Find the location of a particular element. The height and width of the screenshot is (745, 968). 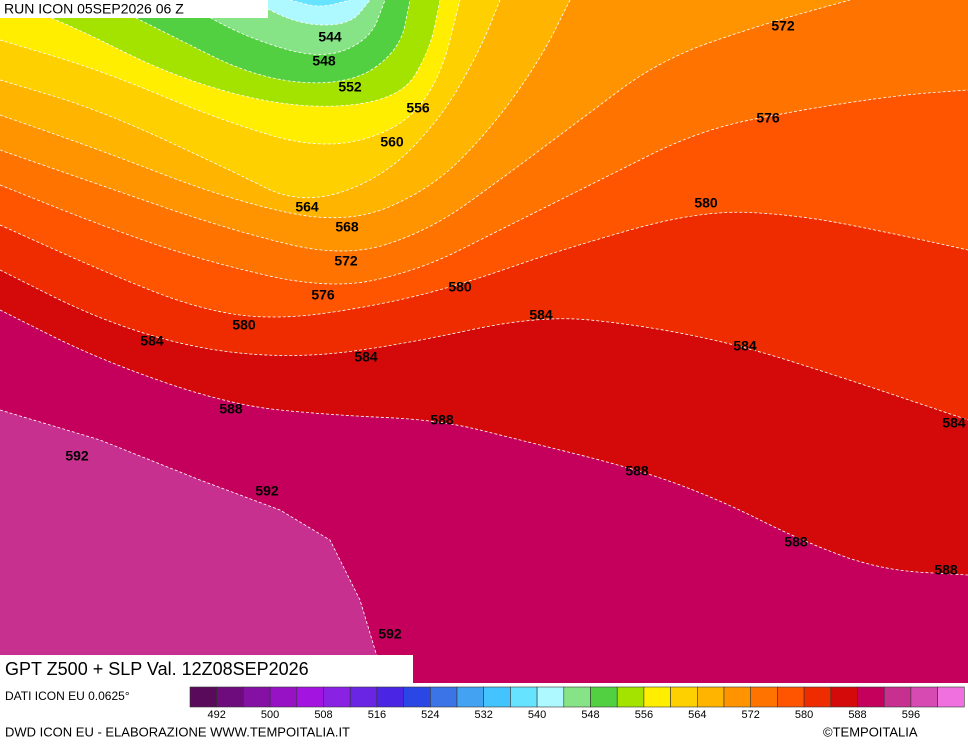

caption-box is located at coordinates (206, 669).